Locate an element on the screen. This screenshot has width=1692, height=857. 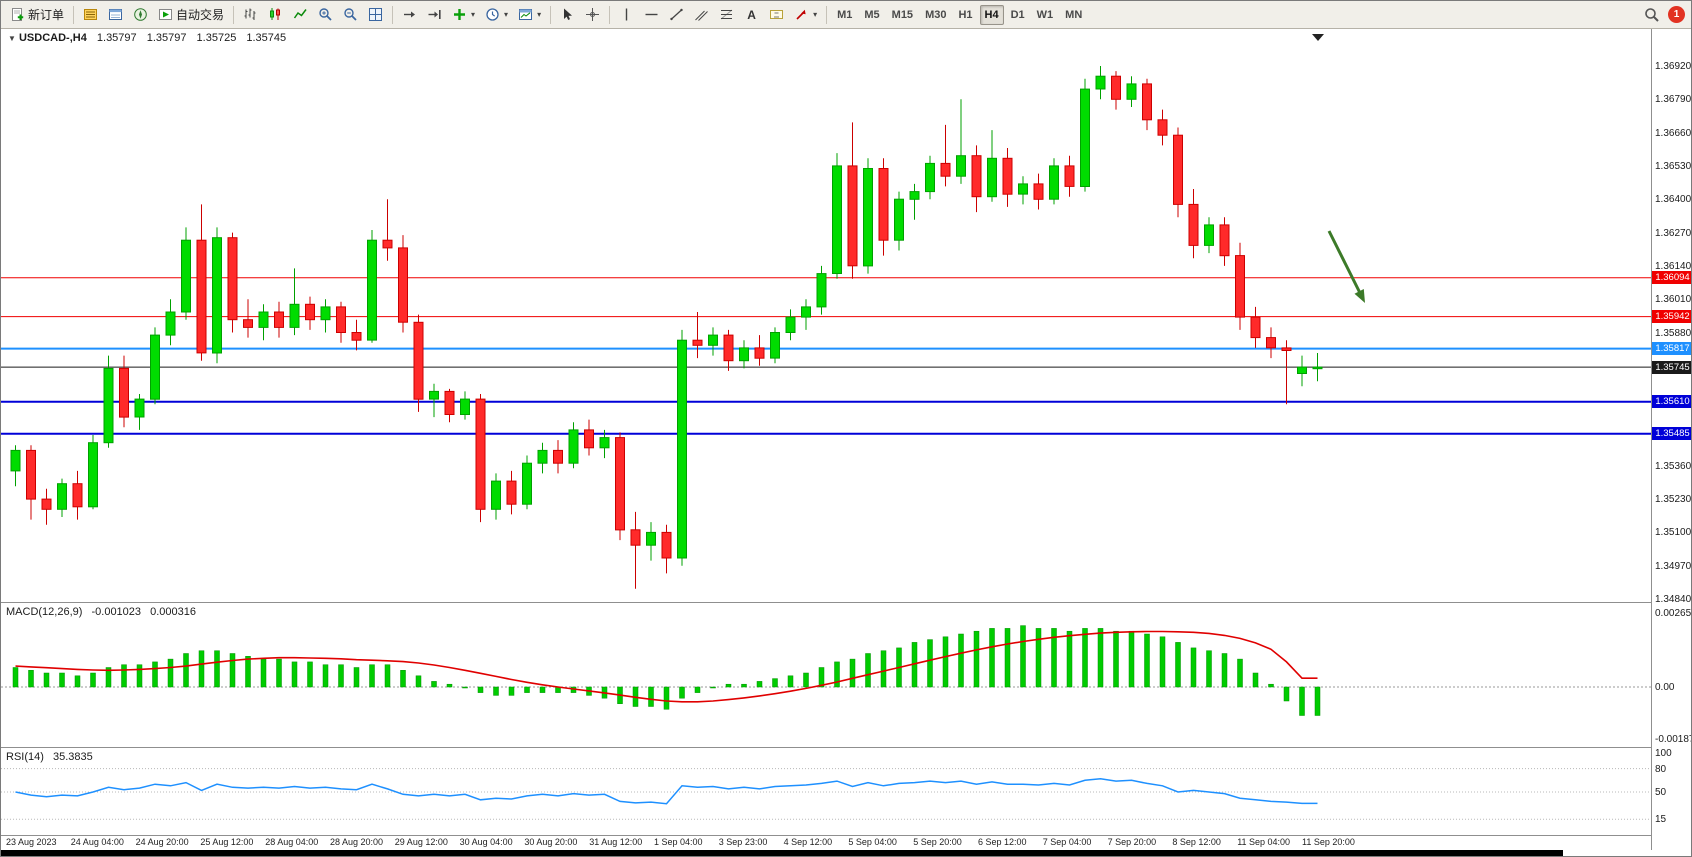
rsi-canvas is located at coordinates (826, 791).